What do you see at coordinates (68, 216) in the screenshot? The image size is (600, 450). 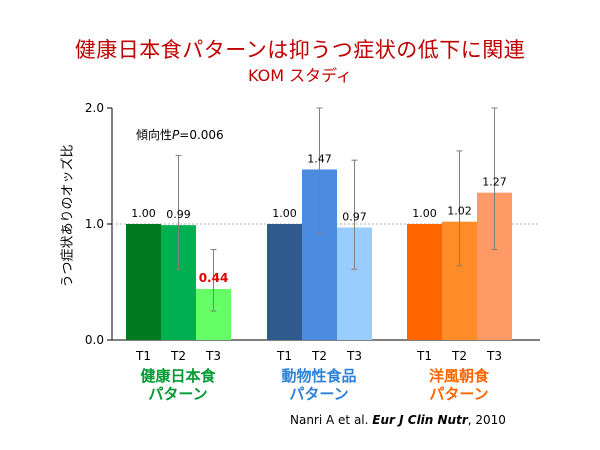 I see `y-axis-label: うつ症状ありのオッズ比` at bounding box center [68, 216].